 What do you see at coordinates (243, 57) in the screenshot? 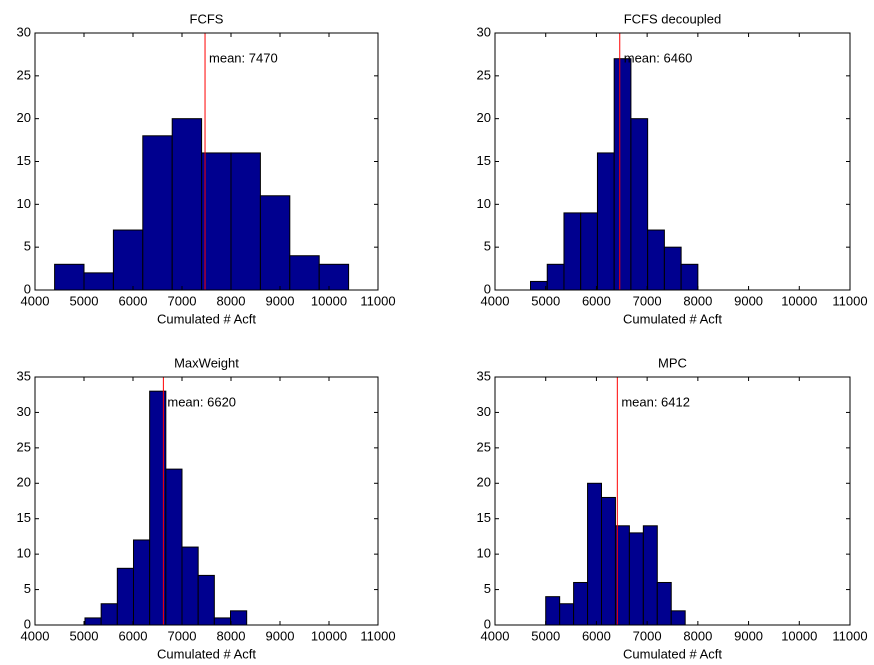
I see `mean-label: mean: 7470` at bounding box center [243, 57].